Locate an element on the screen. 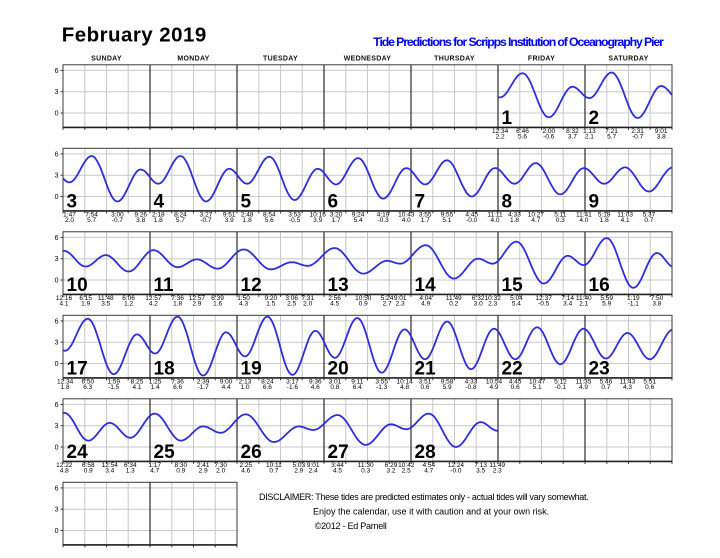 The image size is (720, 558). svg-text: 5.9 is located at coordinates (447, 387).